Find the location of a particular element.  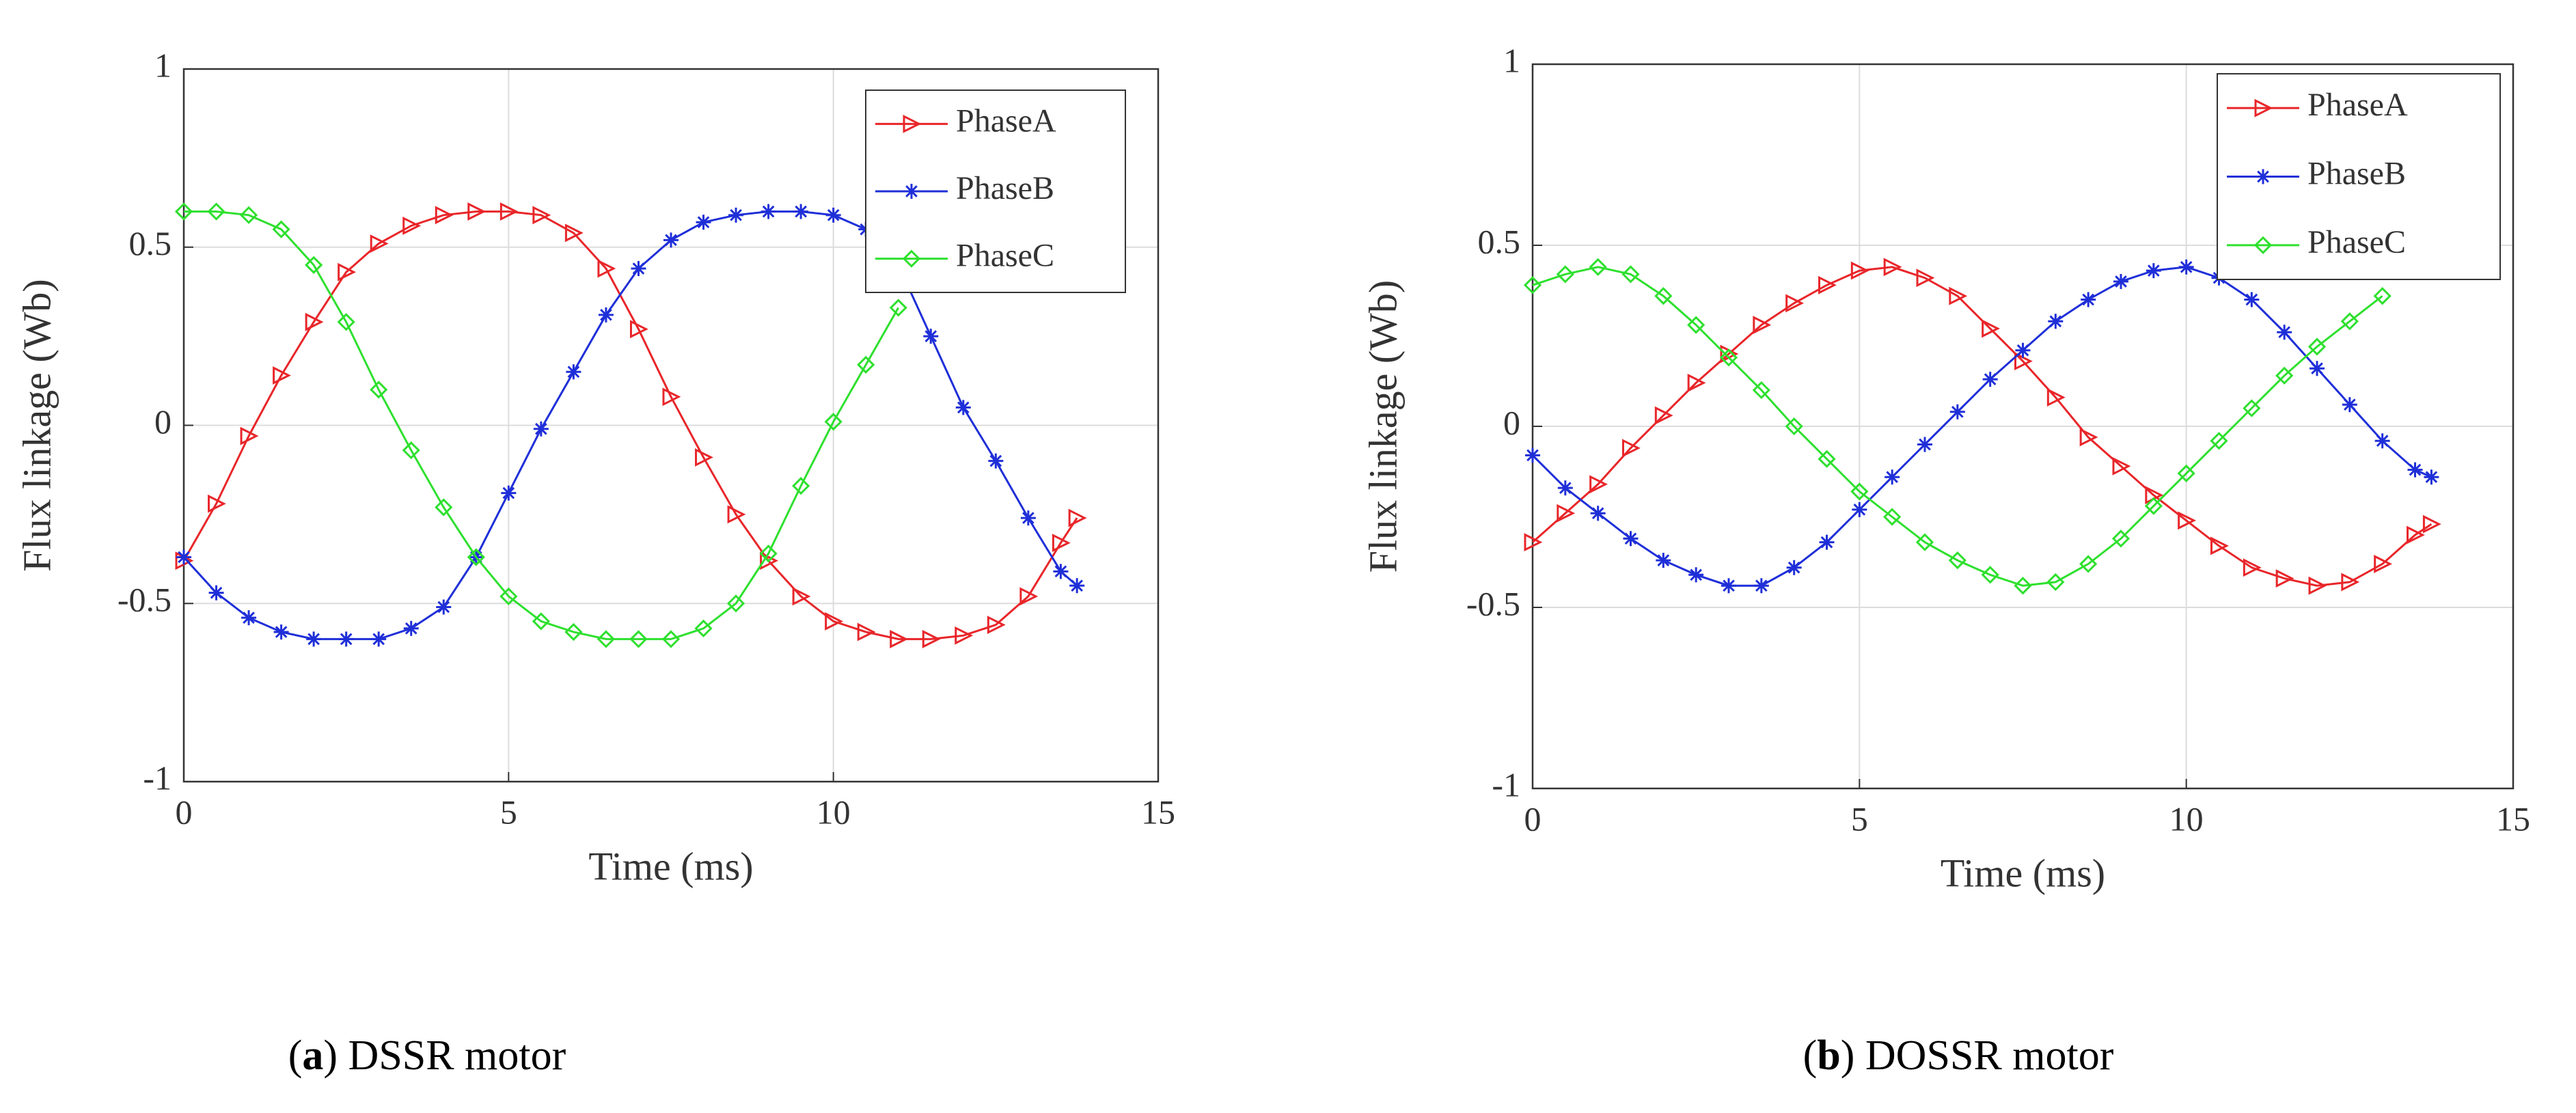

caption-part: a is located at coordinates (312, 1055).